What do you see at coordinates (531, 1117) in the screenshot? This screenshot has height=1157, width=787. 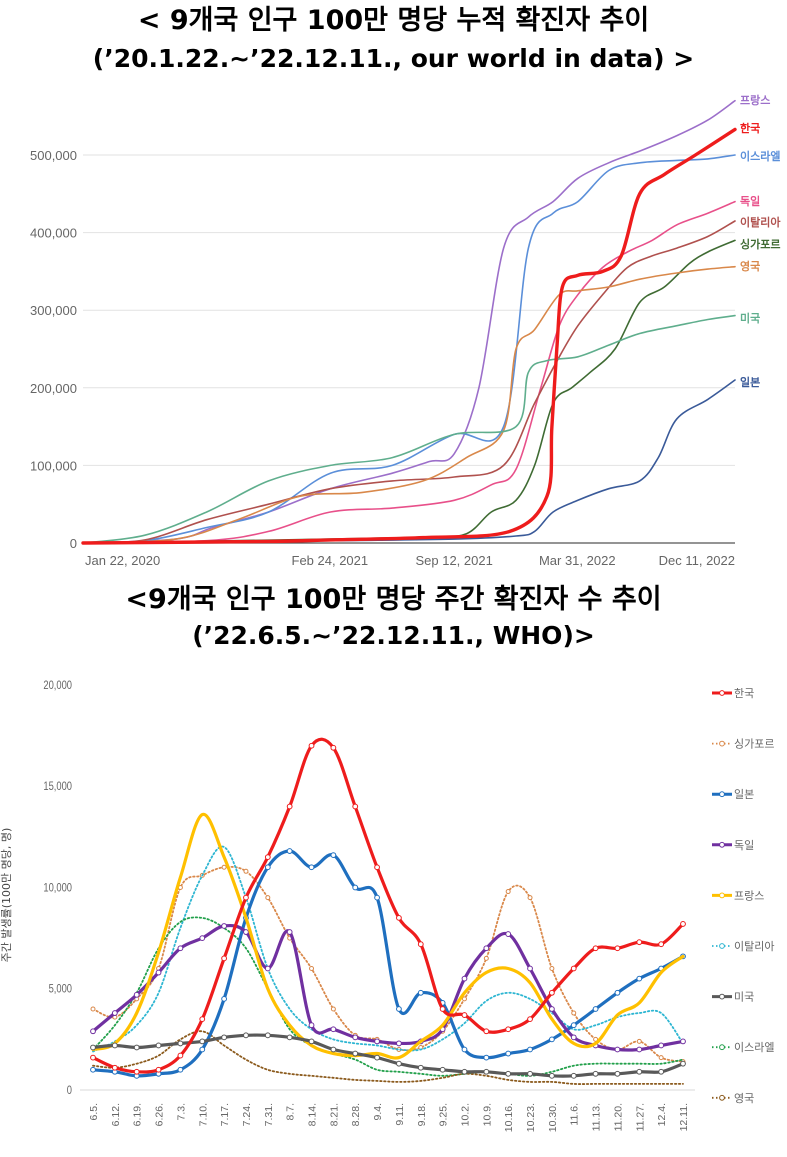 I see `x-tick-label: 10.23.` at bounding box center [531, 1117].